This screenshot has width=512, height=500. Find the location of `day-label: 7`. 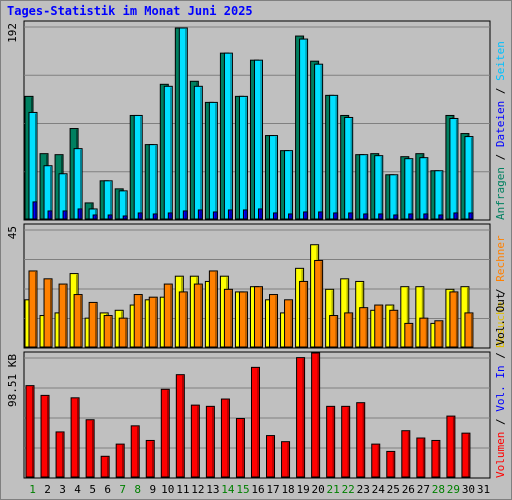

day-label: 7 is located at coordinates (122, 489).